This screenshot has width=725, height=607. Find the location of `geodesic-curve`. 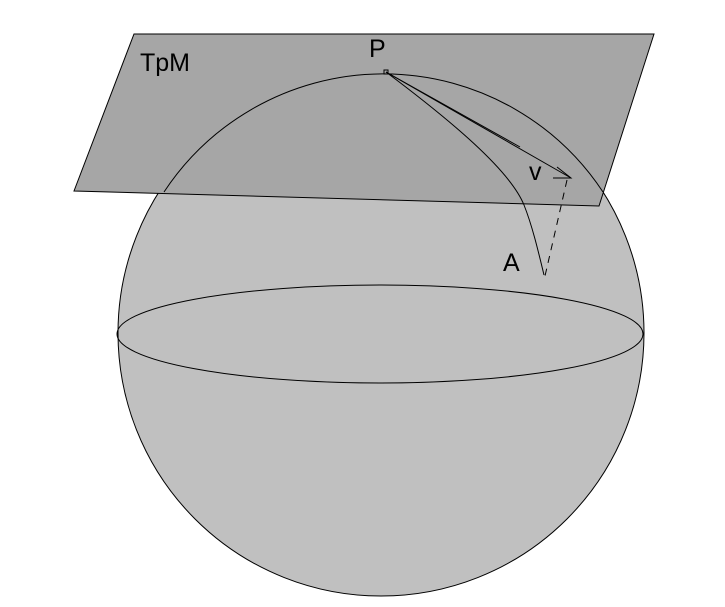

geodesic-curve is located at coordinates (465, 173).